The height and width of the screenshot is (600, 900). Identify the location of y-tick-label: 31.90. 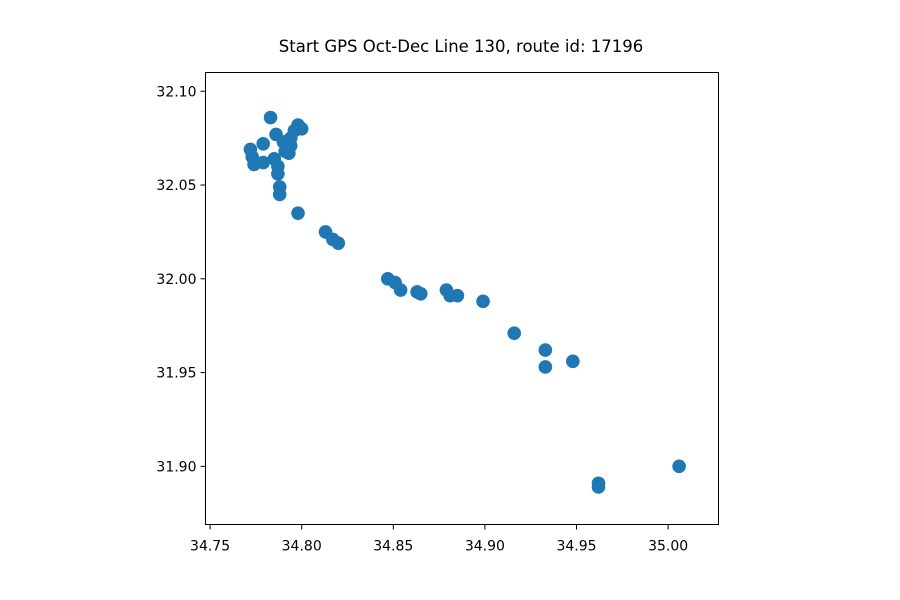
(176, 467).